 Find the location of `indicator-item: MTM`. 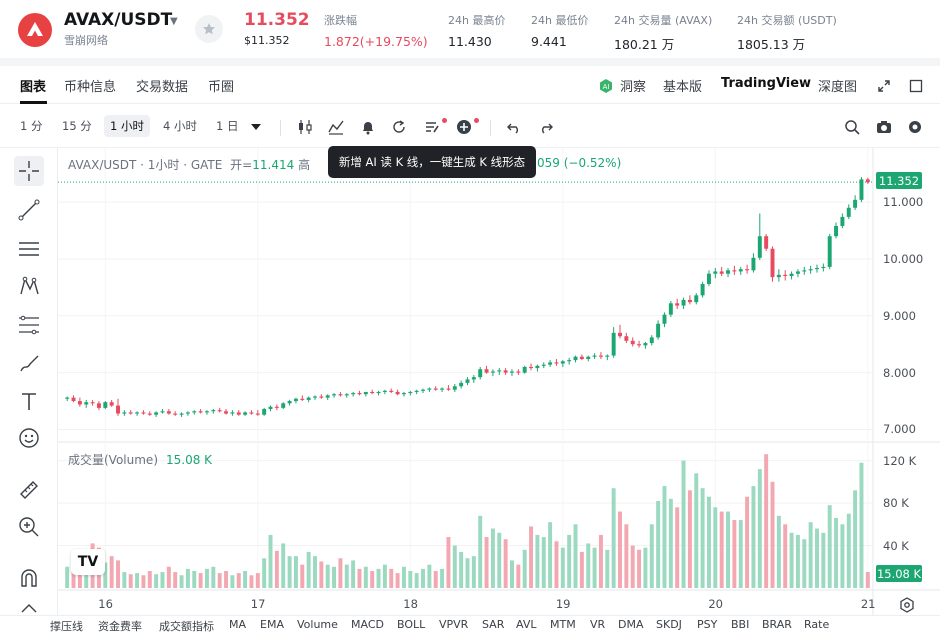

indicator-item: MTM is located at coordinates (563, 624).